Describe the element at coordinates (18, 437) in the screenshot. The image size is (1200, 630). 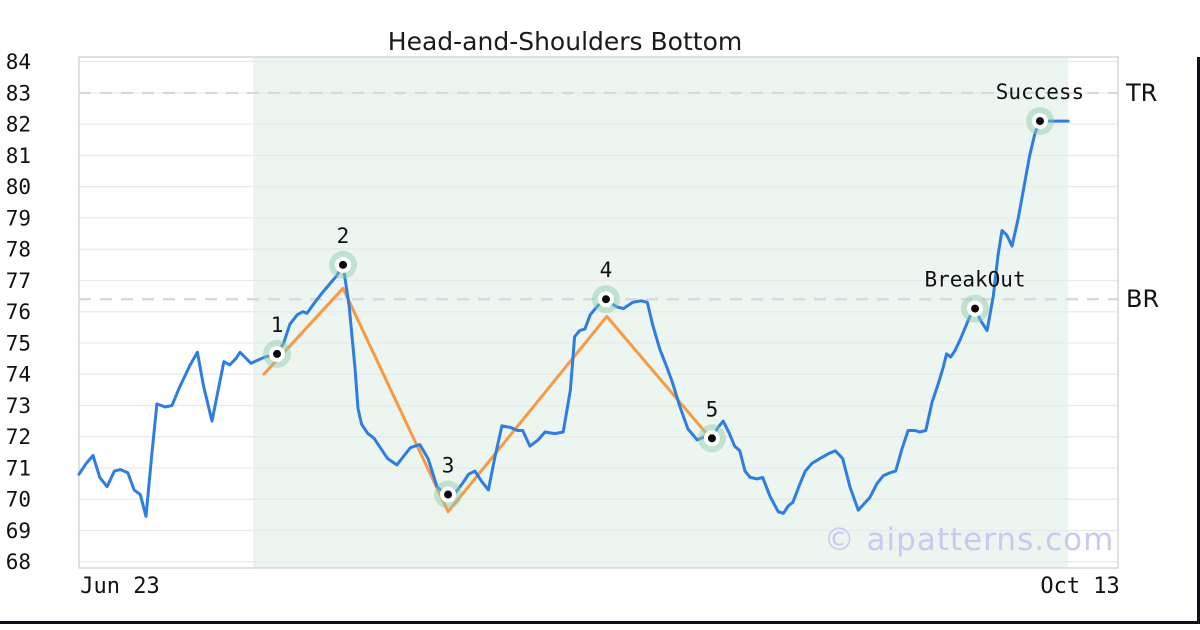
I see `y-tick-label-72: 72` at that location.